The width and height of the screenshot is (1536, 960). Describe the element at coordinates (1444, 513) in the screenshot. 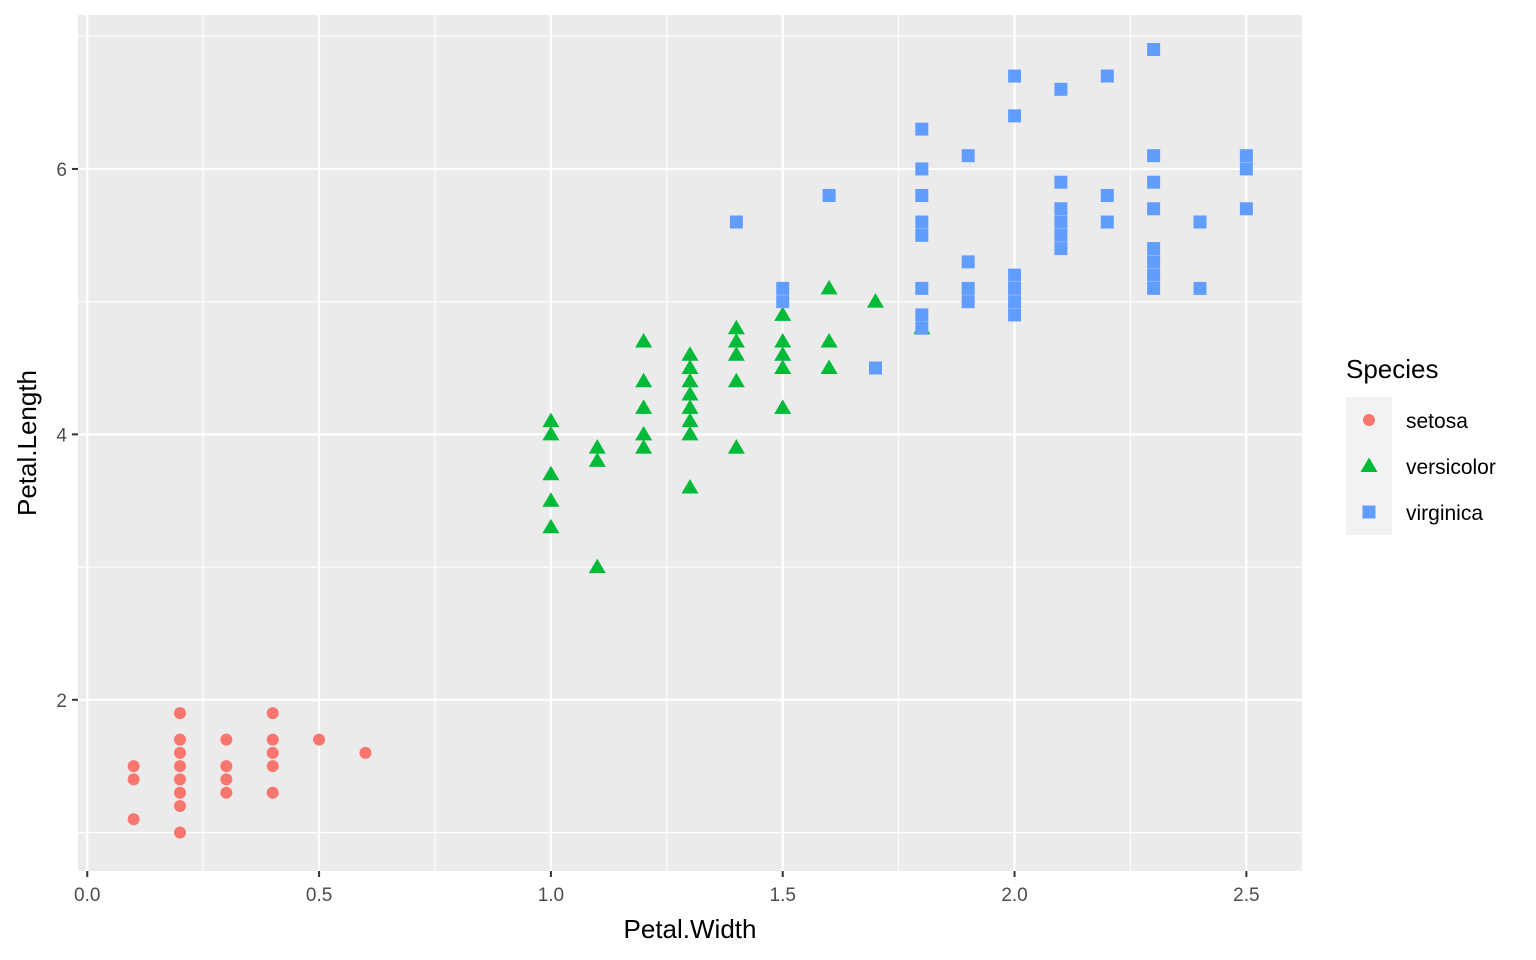

I see `legend-label-virginica: virginica` at that location.